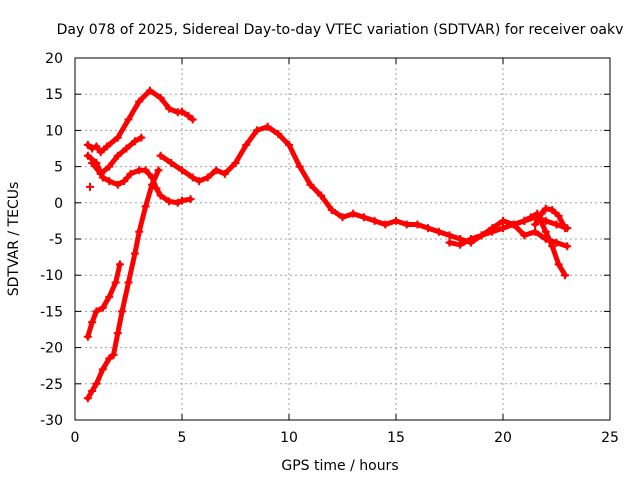 This screenshot has width=640, height=480. What do you see at coordinates (182, 438) in the screenshot?
I see `x-tick-label: 5` at bounding box center [182, 438].